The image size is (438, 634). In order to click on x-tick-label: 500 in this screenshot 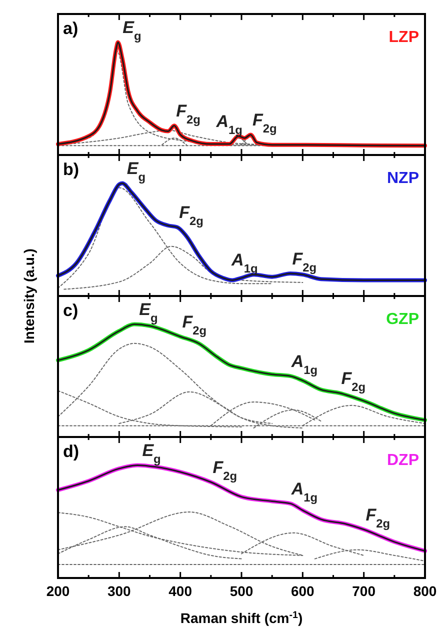, I will do `click(242, 591)`.